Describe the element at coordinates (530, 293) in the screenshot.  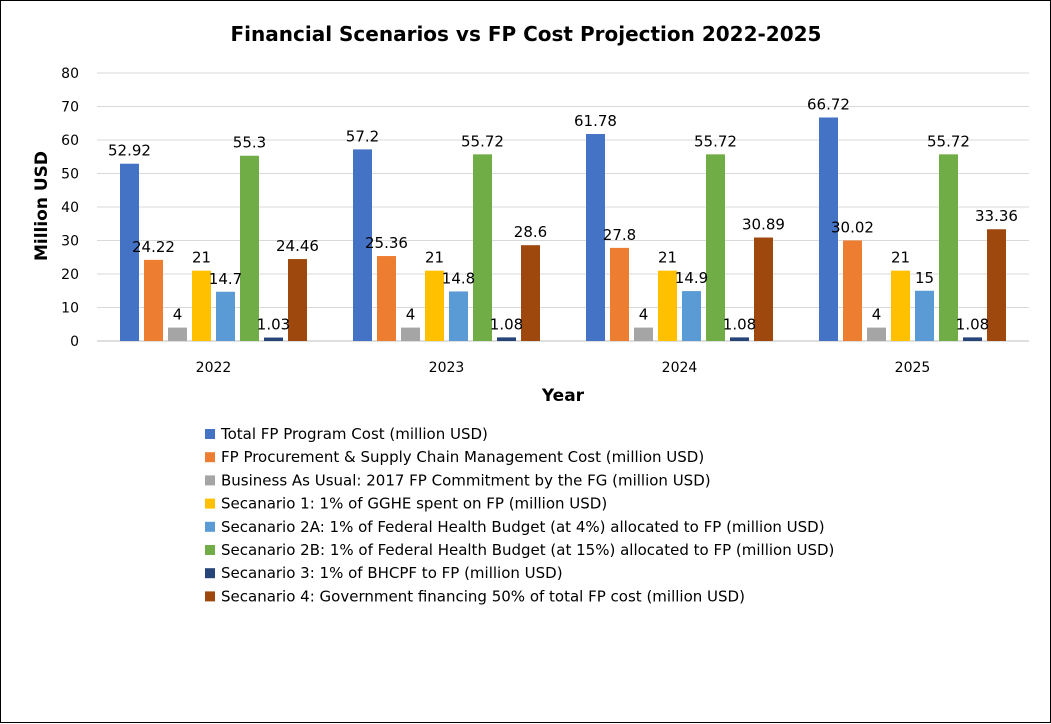
I see `bar-series-8-2023` at that location.